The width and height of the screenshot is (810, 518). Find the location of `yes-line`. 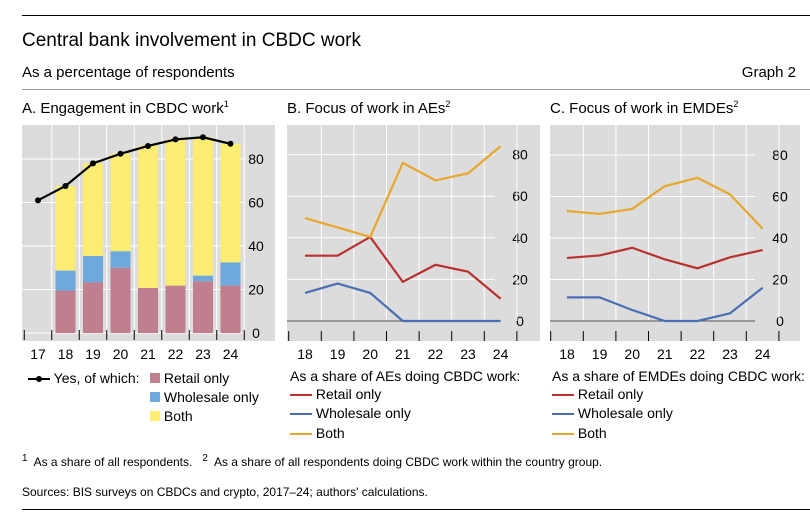

yes-line is located at coordinates (134, 169).